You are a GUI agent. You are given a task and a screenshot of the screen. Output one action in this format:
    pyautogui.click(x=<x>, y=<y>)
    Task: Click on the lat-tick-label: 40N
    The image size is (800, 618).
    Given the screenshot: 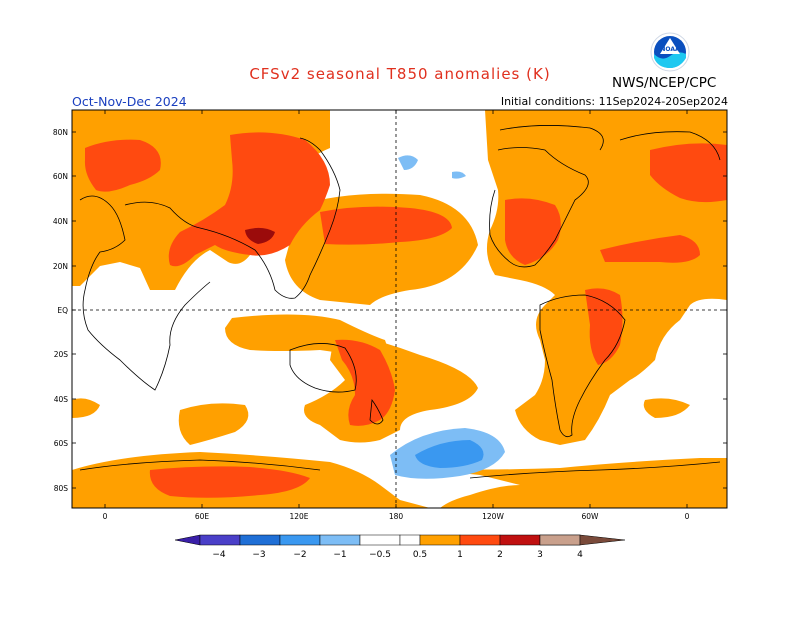 What is the action you would take?
    pyautogui.click(x=60, y=221)
    